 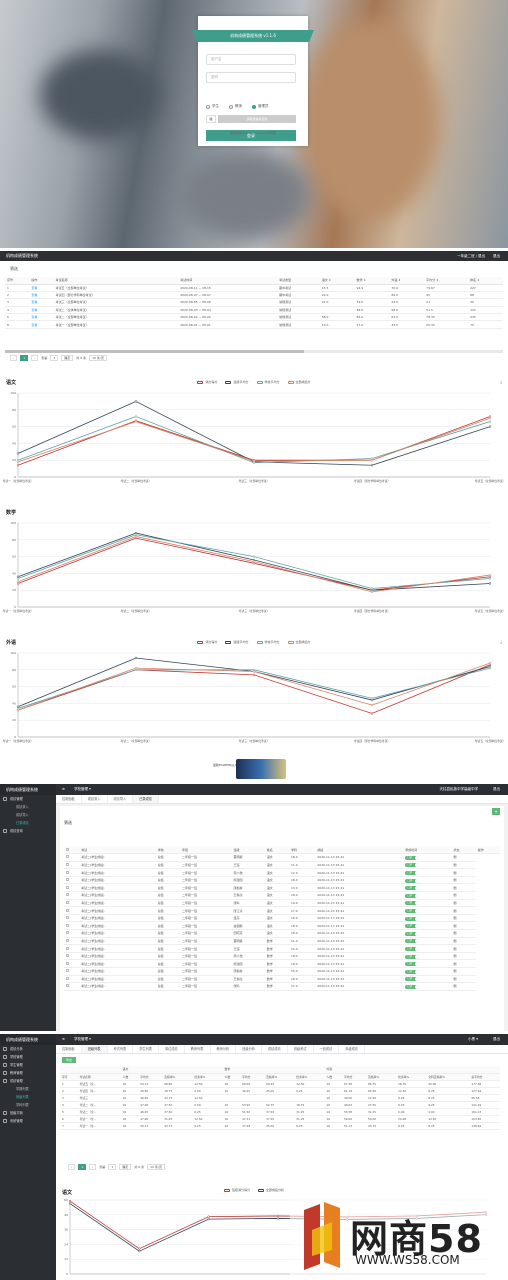 I want to click on column-header: 学校, so click(x=167, y=850).